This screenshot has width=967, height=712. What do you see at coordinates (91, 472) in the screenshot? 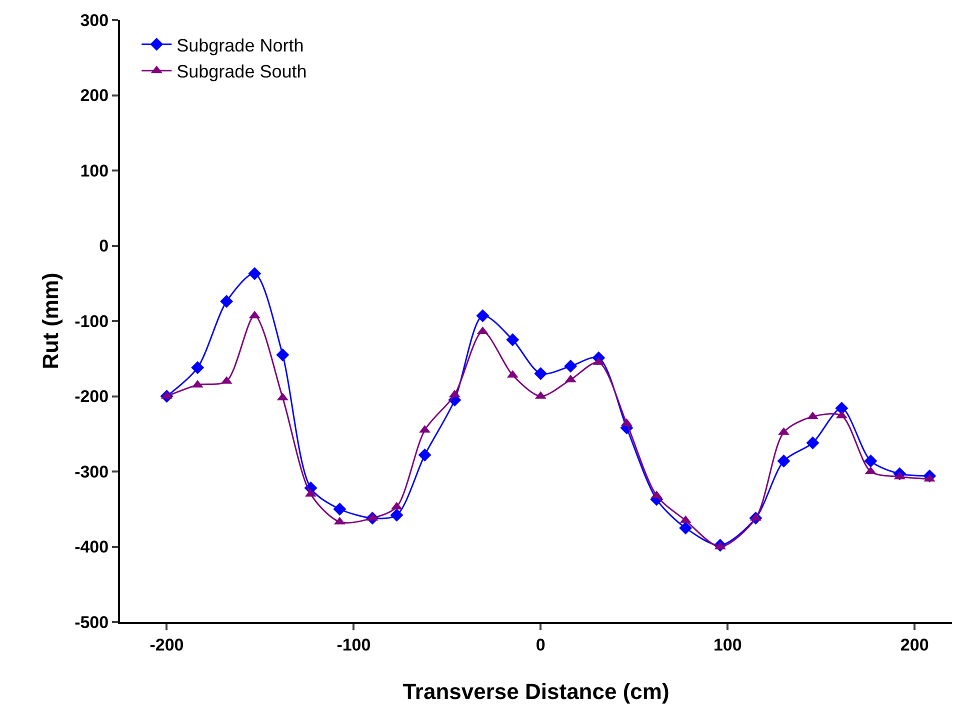
I see `y-tick-label: -300` at bounding box center [91, 472].